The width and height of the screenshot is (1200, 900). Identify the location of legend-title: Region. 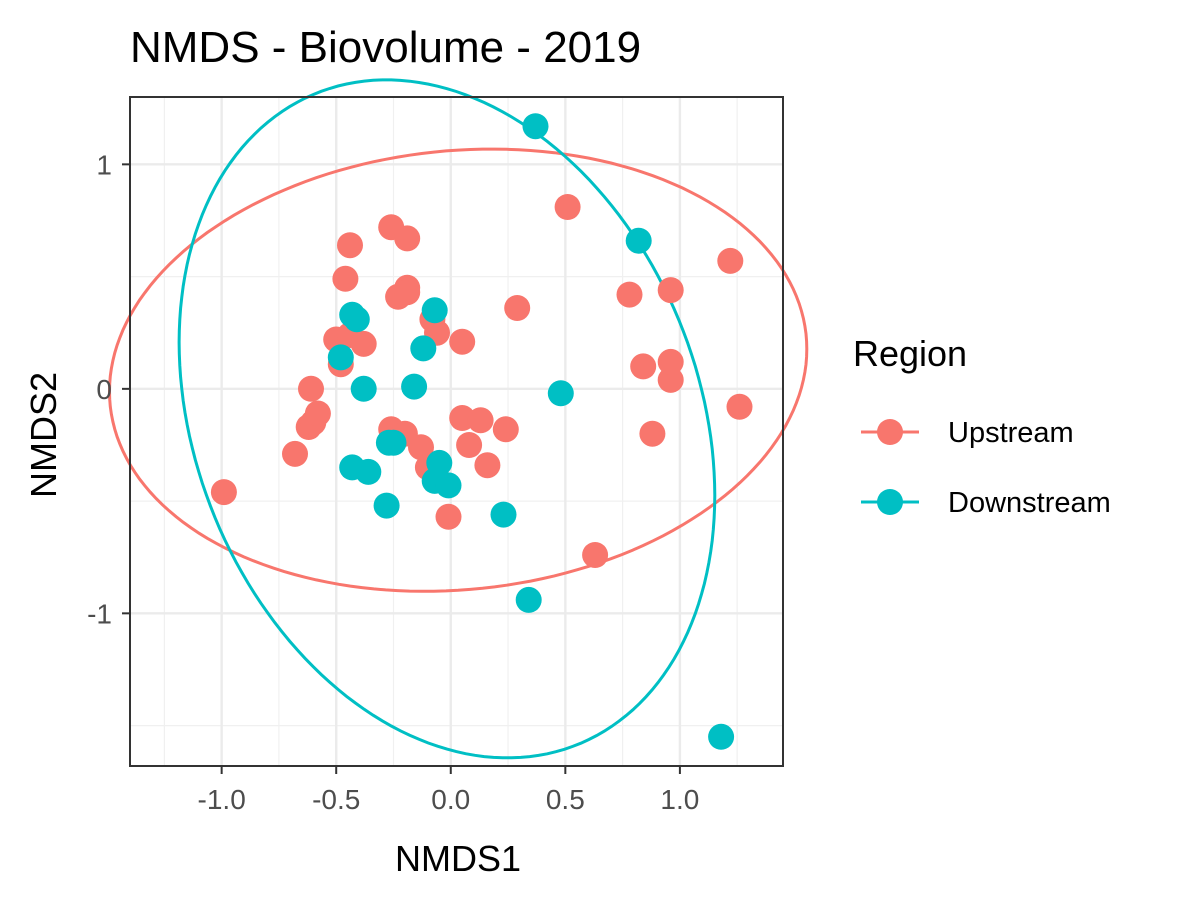
(910, 353).